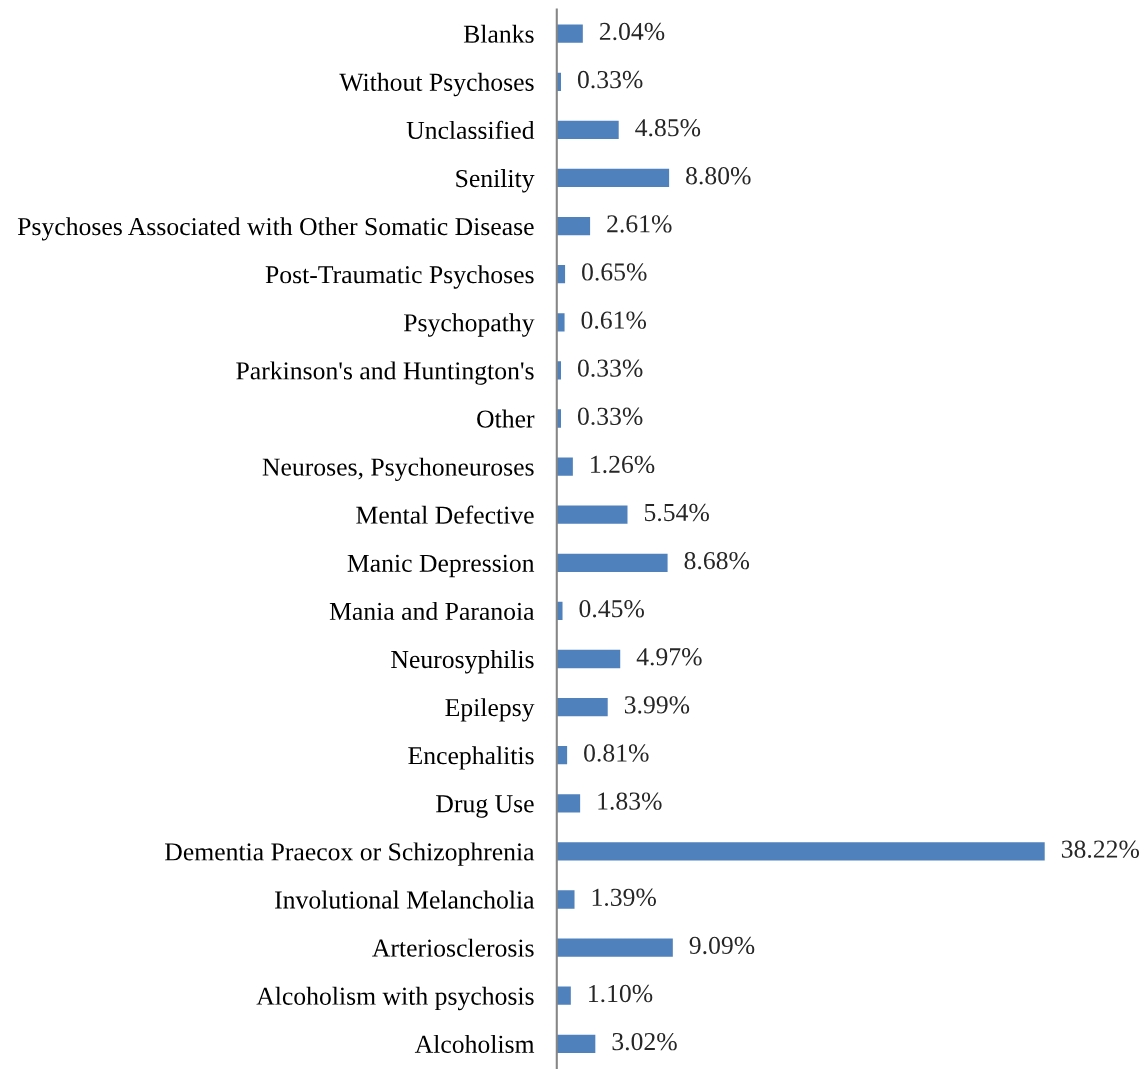  What do you see at coordinates (469, 325) in the screenshot?
I see `y-tick-label: Psychopathy` at bounding box center [469, 325].